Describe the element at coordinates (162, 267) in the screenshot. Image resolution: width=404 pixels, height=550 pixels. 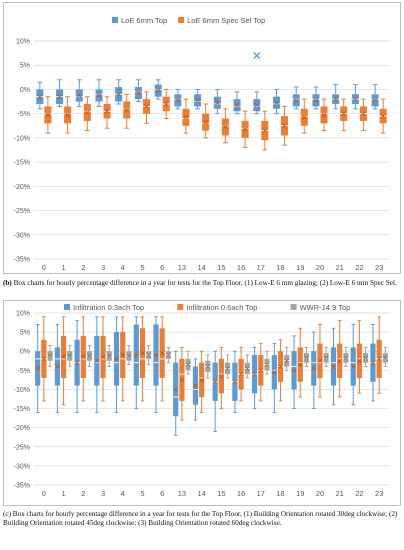
I see `x-tick-label: 6` at that location.